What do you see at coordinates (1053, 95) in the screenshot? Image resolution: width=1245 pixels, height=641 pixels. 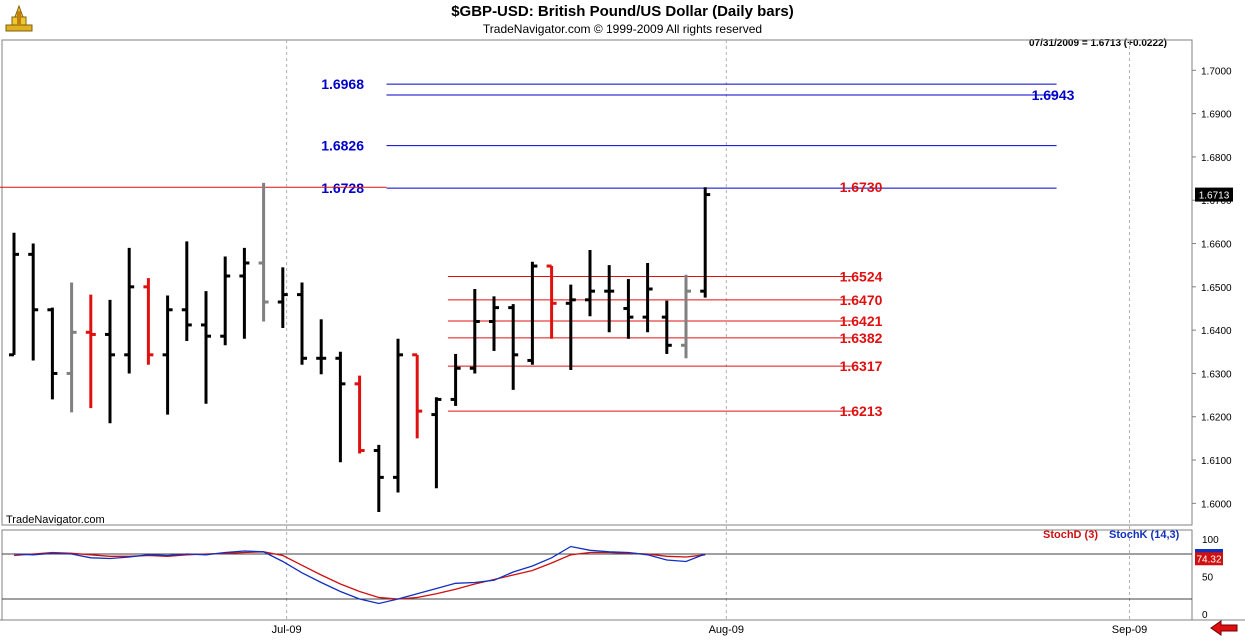 I see `level-label: 1.6943` at bounding box center [1053, 95].